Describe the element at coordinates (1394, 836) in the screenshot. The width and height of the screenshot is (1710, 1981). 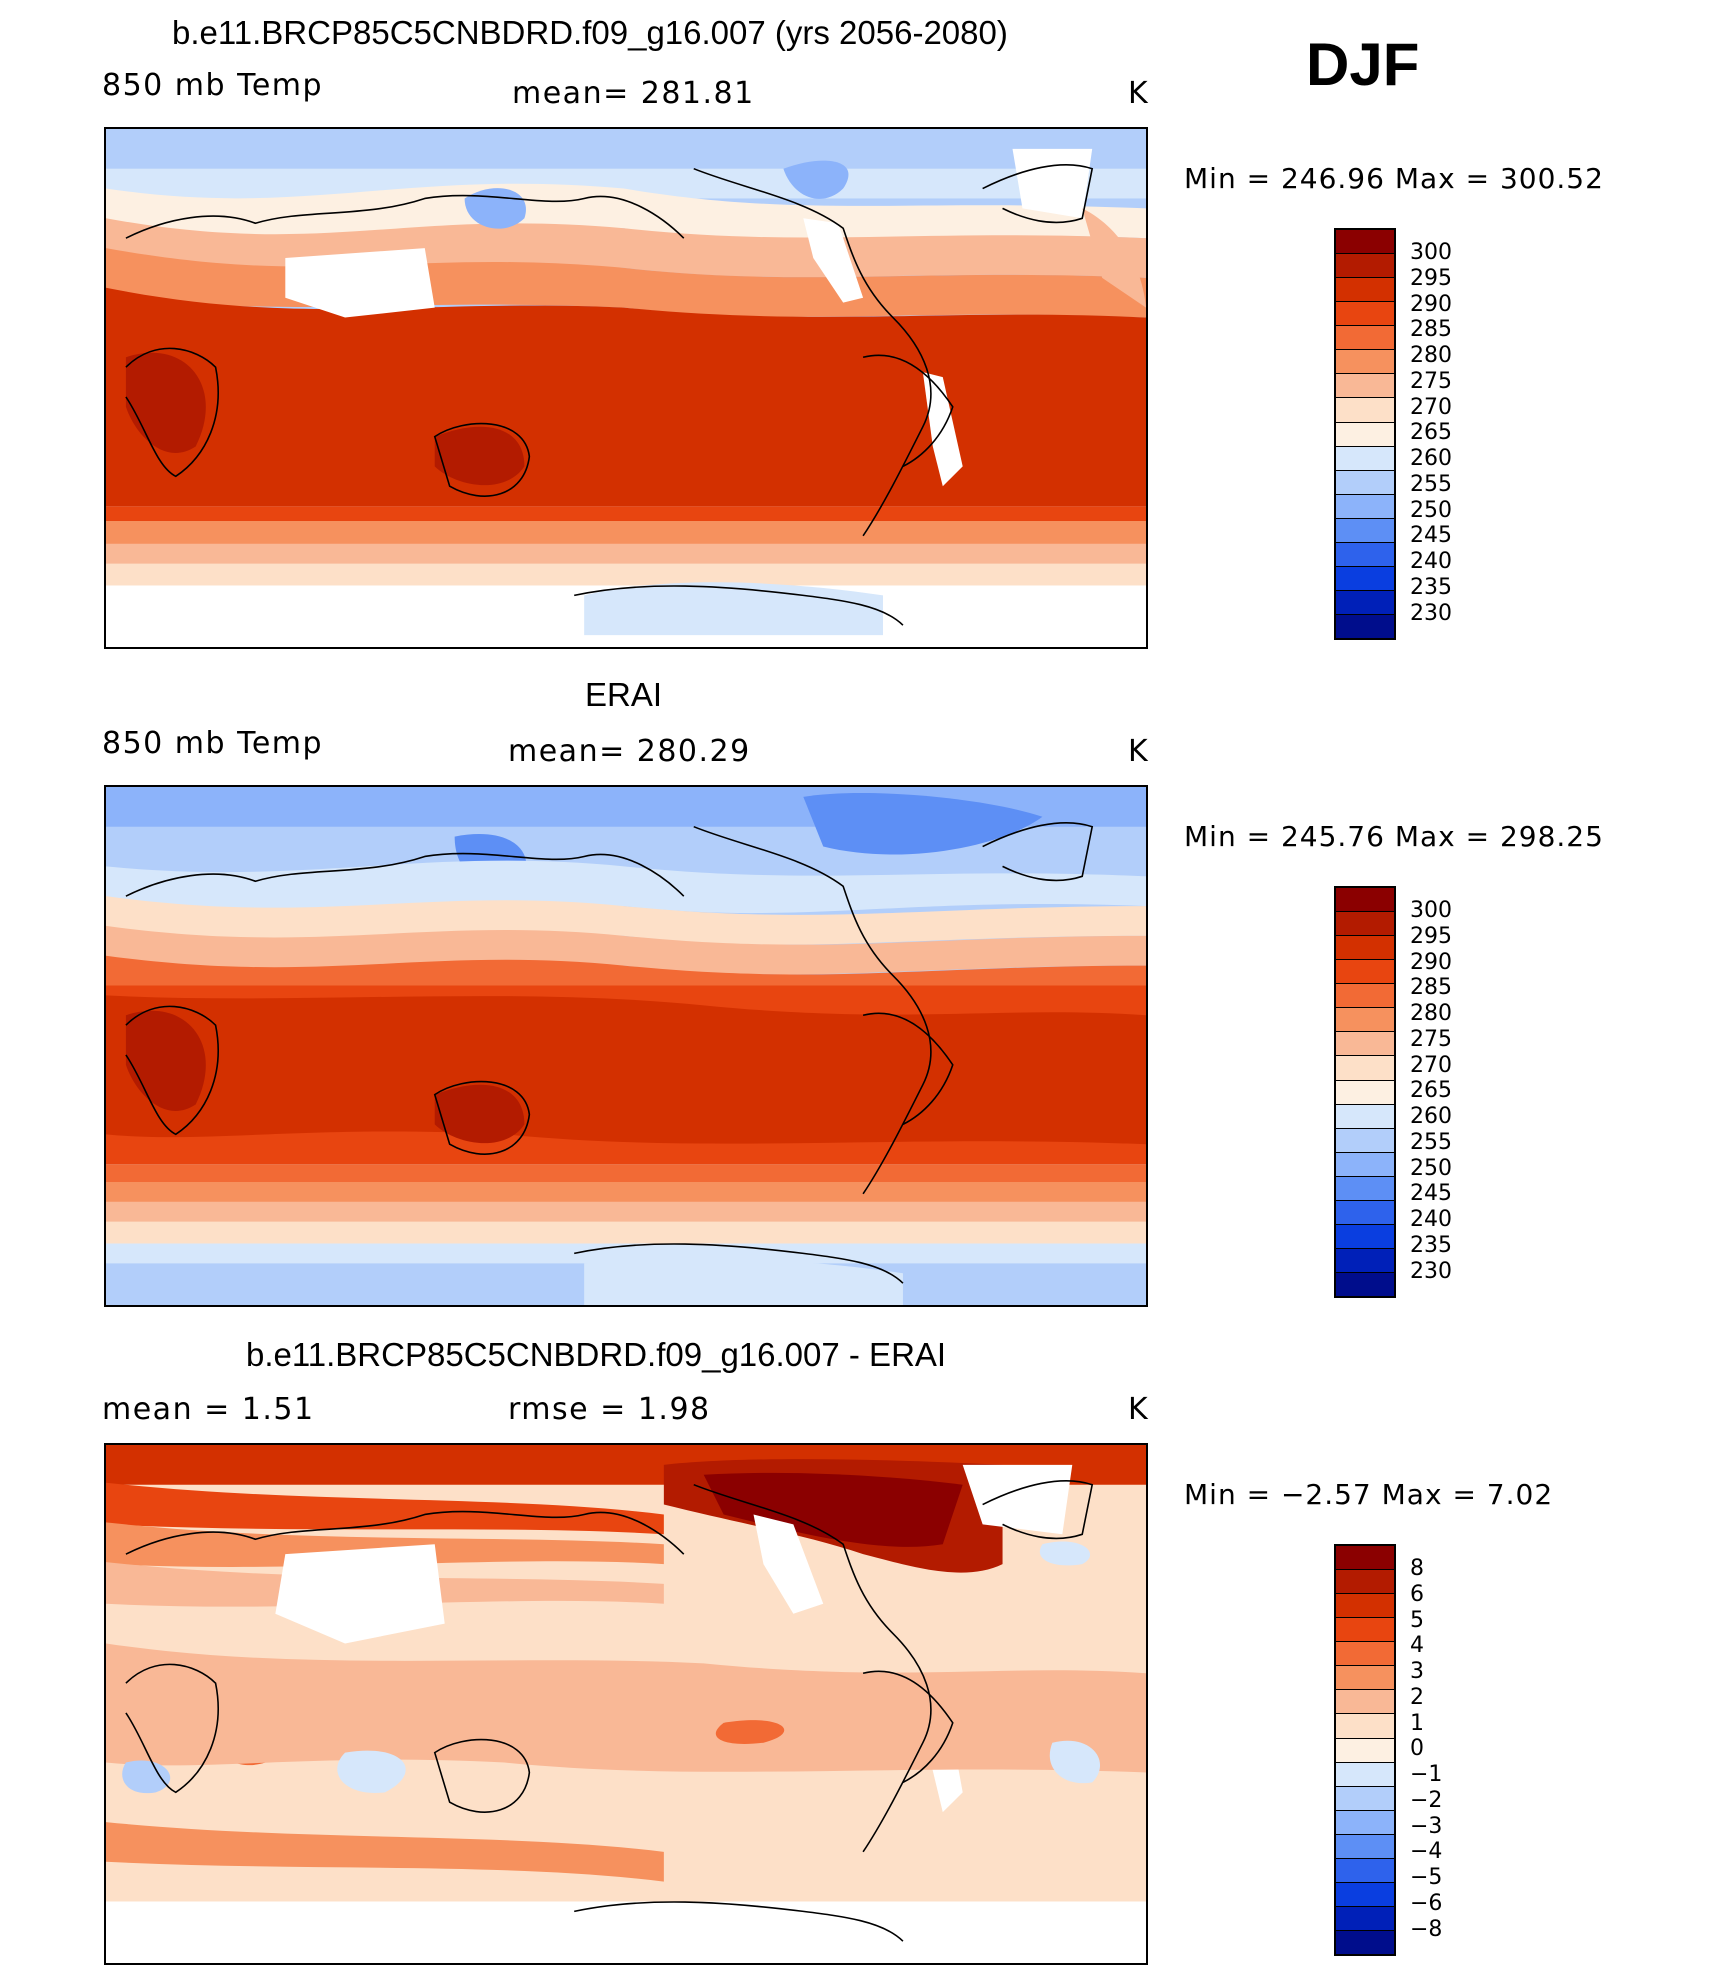
I see `panel2-minmax: Min = 245.76 Max = 298.25` at that location.